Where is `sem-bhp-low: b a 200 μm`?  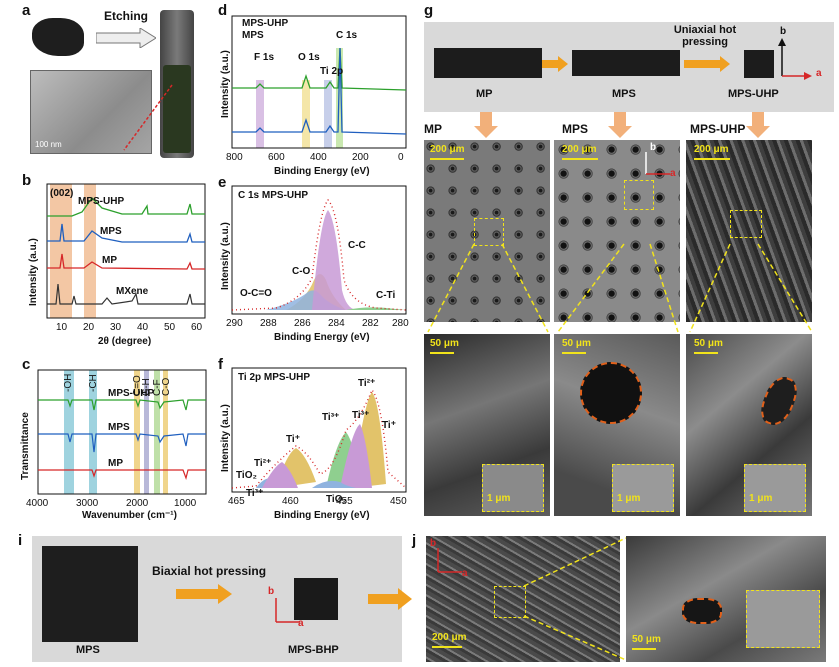 sem-bhp-low: b a 200 μm is located at coordinates (523, 599).